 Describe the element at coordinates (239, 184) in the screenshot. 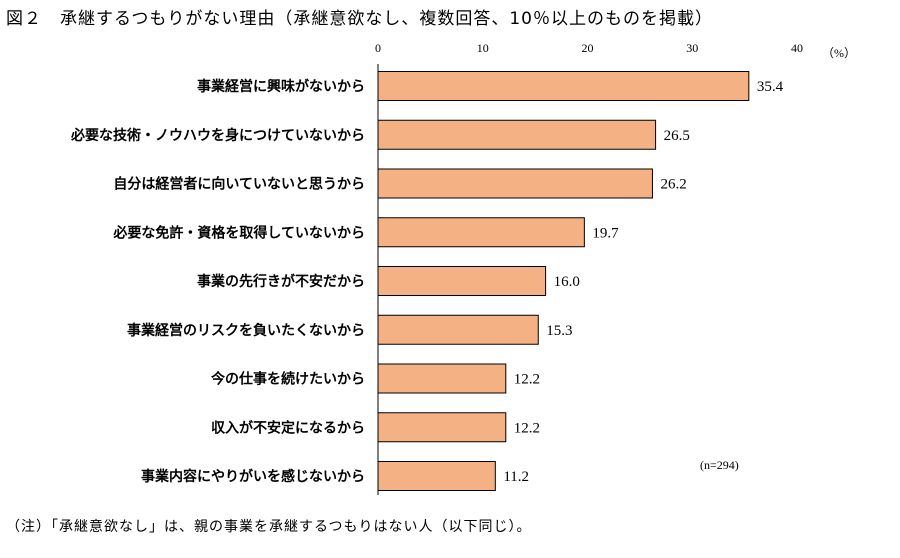

I see `category-label: 自分は経営者に向いていないと思うから` at that location.